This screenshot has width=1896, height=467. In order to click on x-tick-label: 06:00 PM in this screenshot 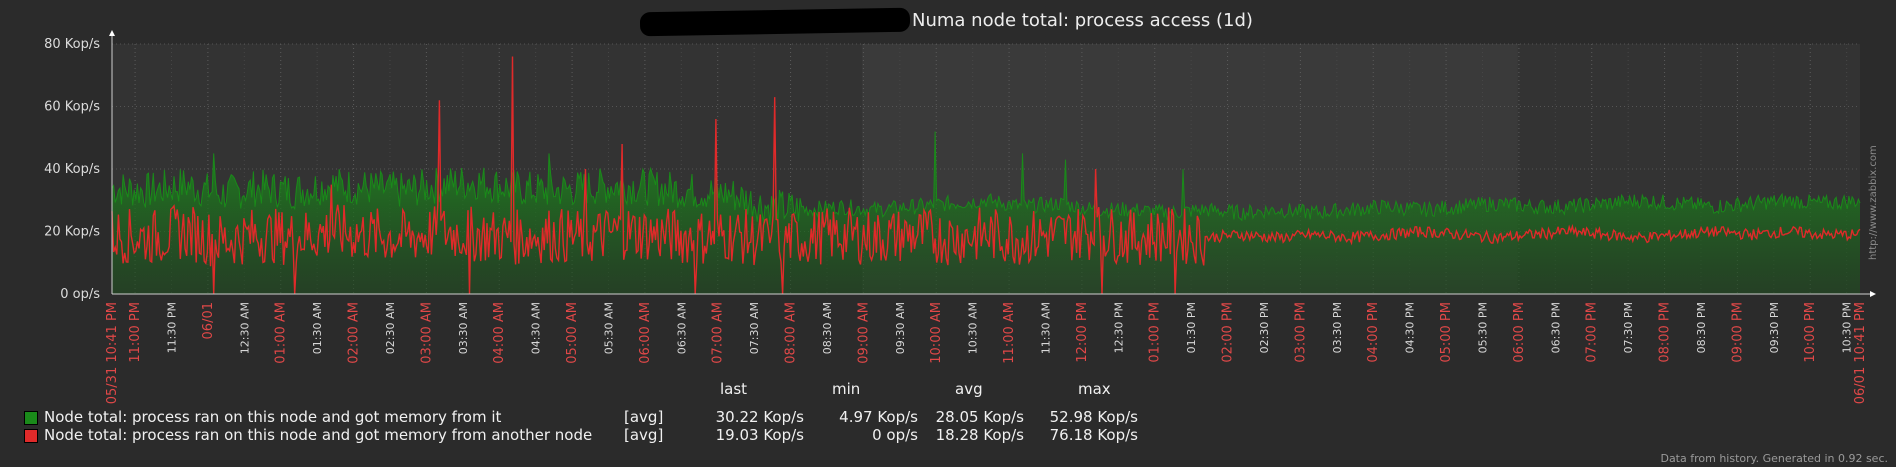, I will do `click(1519, 332)`.